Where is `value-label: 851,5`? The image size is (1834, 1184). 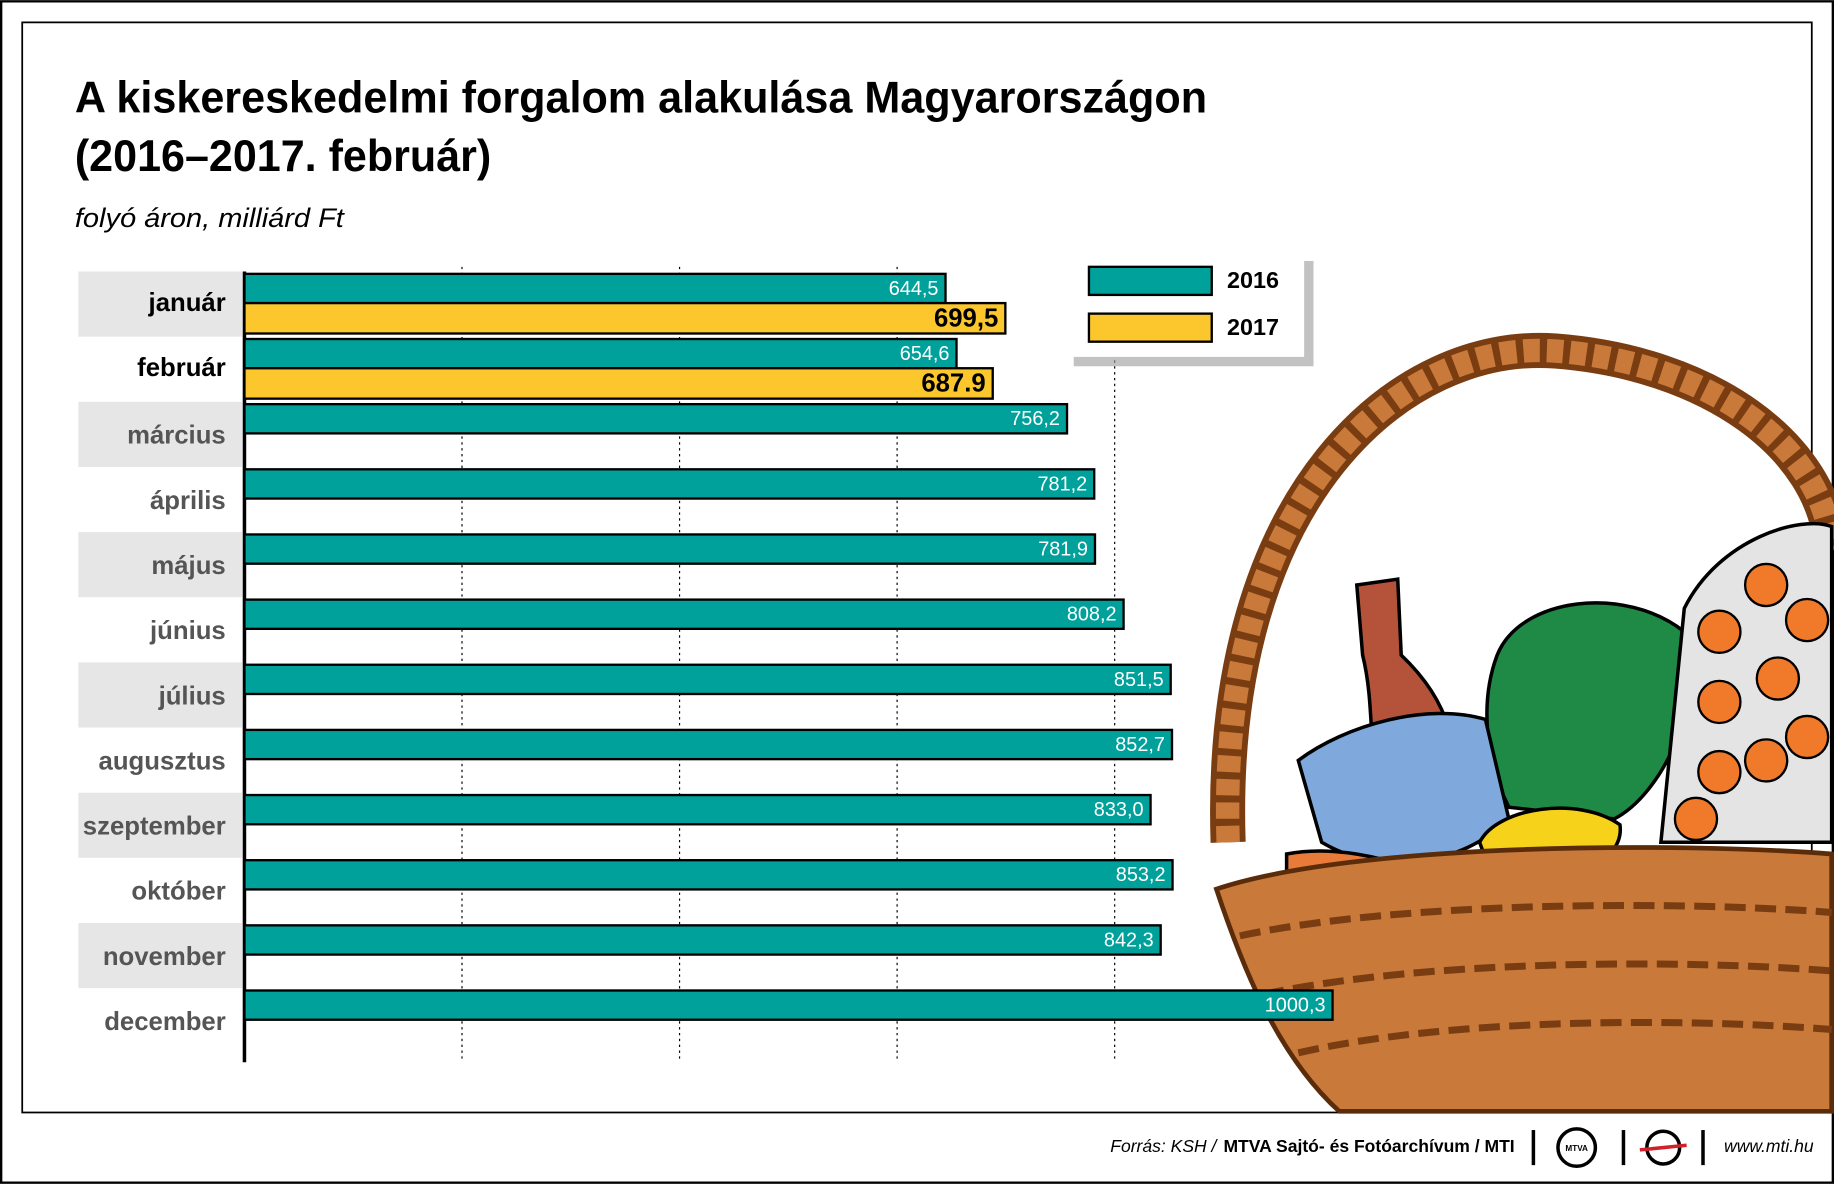
value-label: 851,5 is located at coordinates (1139, 680).